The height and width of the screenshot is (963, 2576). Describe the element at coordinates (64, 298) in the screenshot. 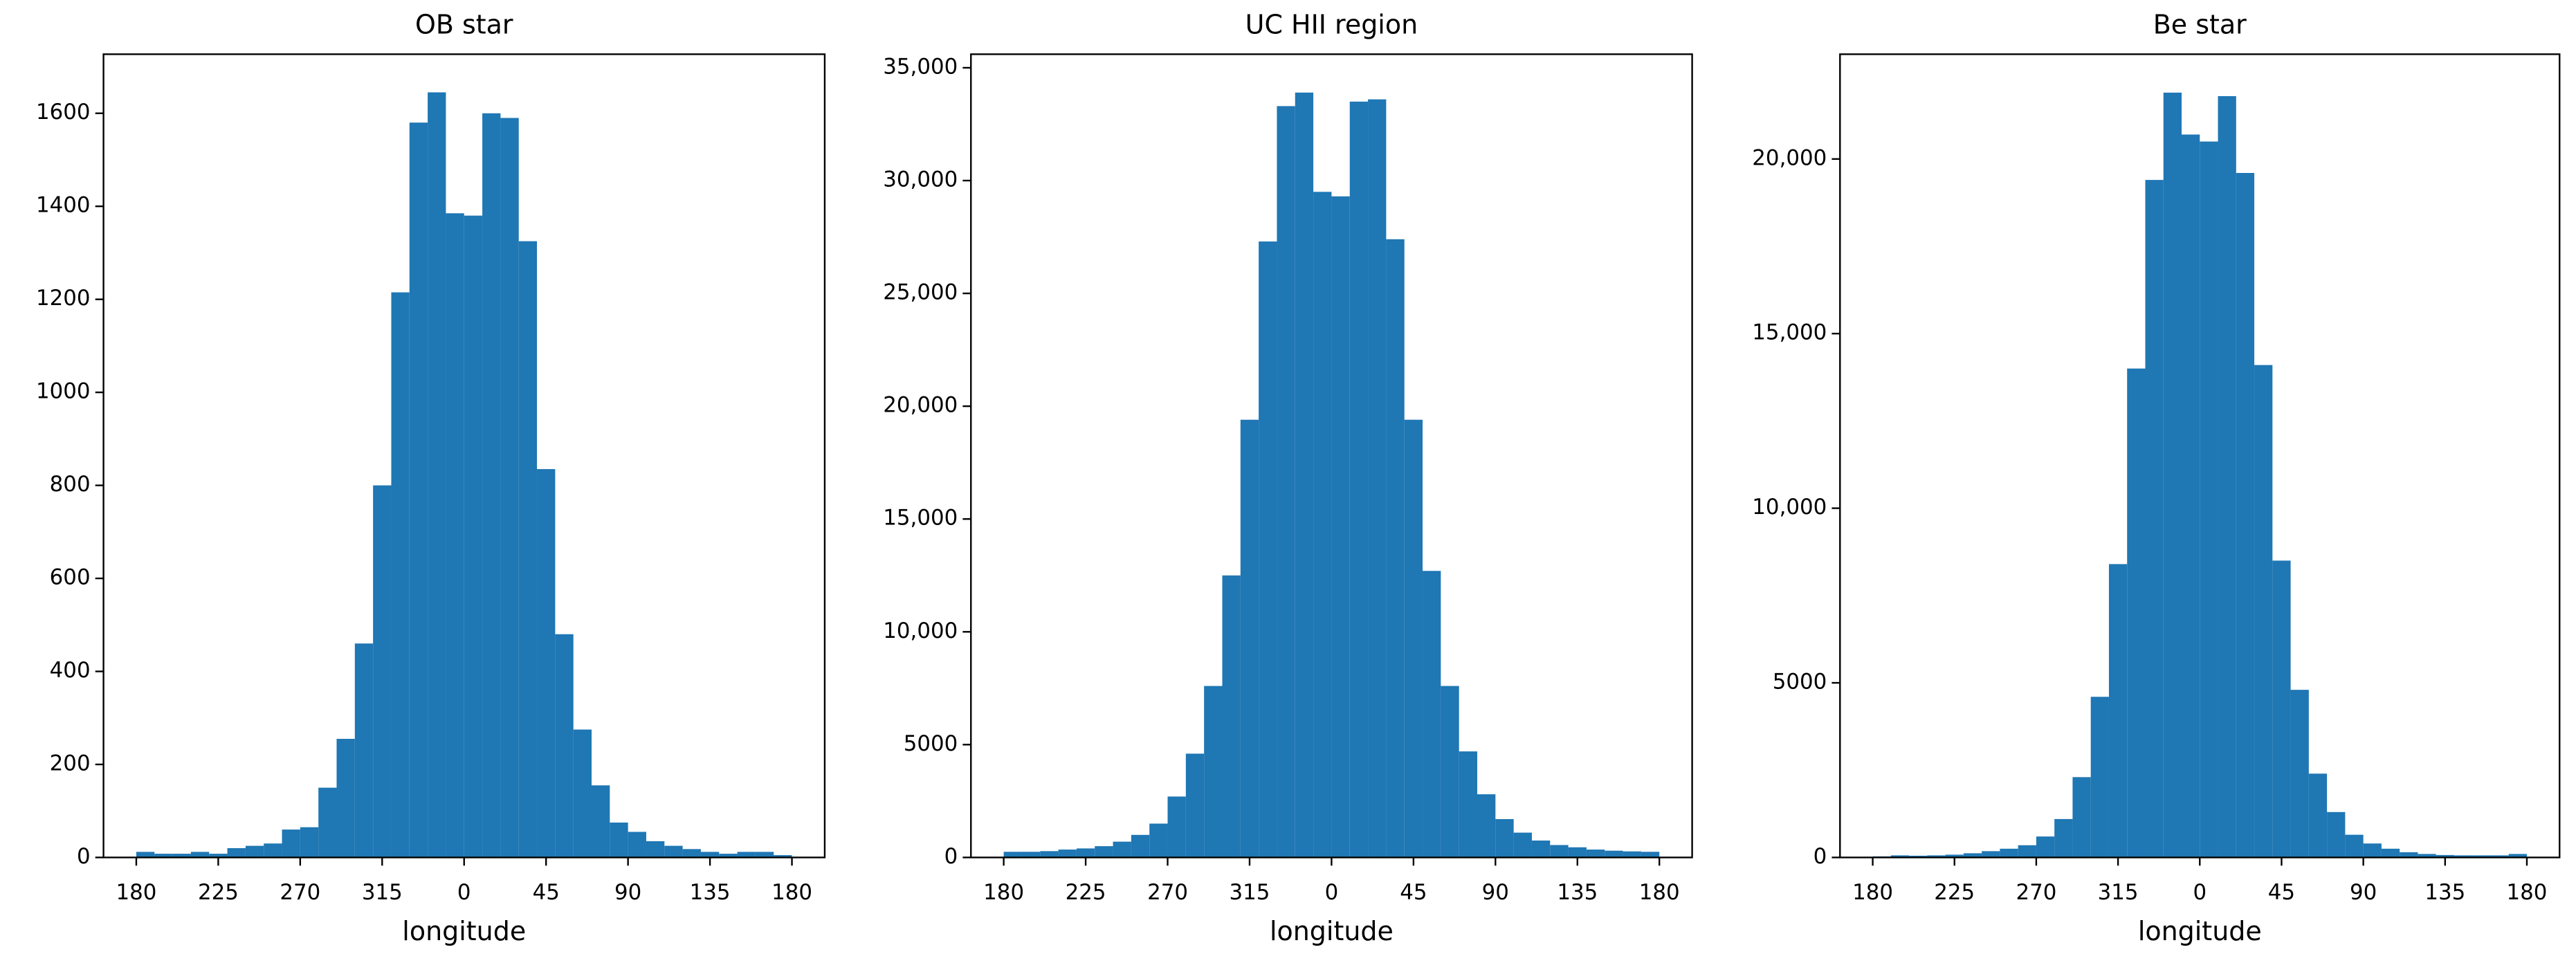

I see `y-tick-label: 1200` at that location.